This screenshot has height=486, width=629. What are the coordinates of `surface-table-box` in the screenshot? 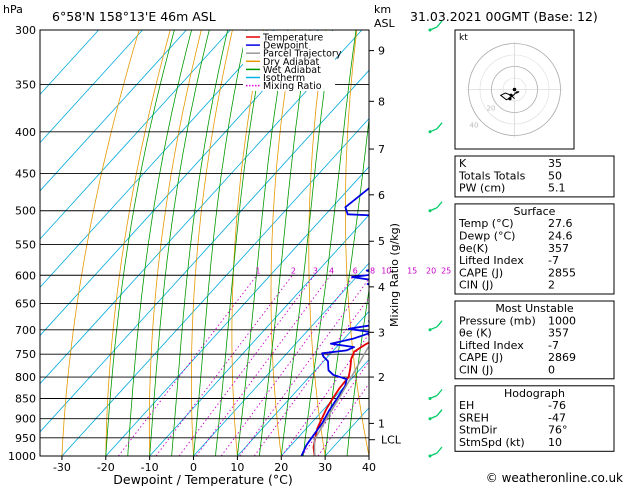 It's located at (534, 249).